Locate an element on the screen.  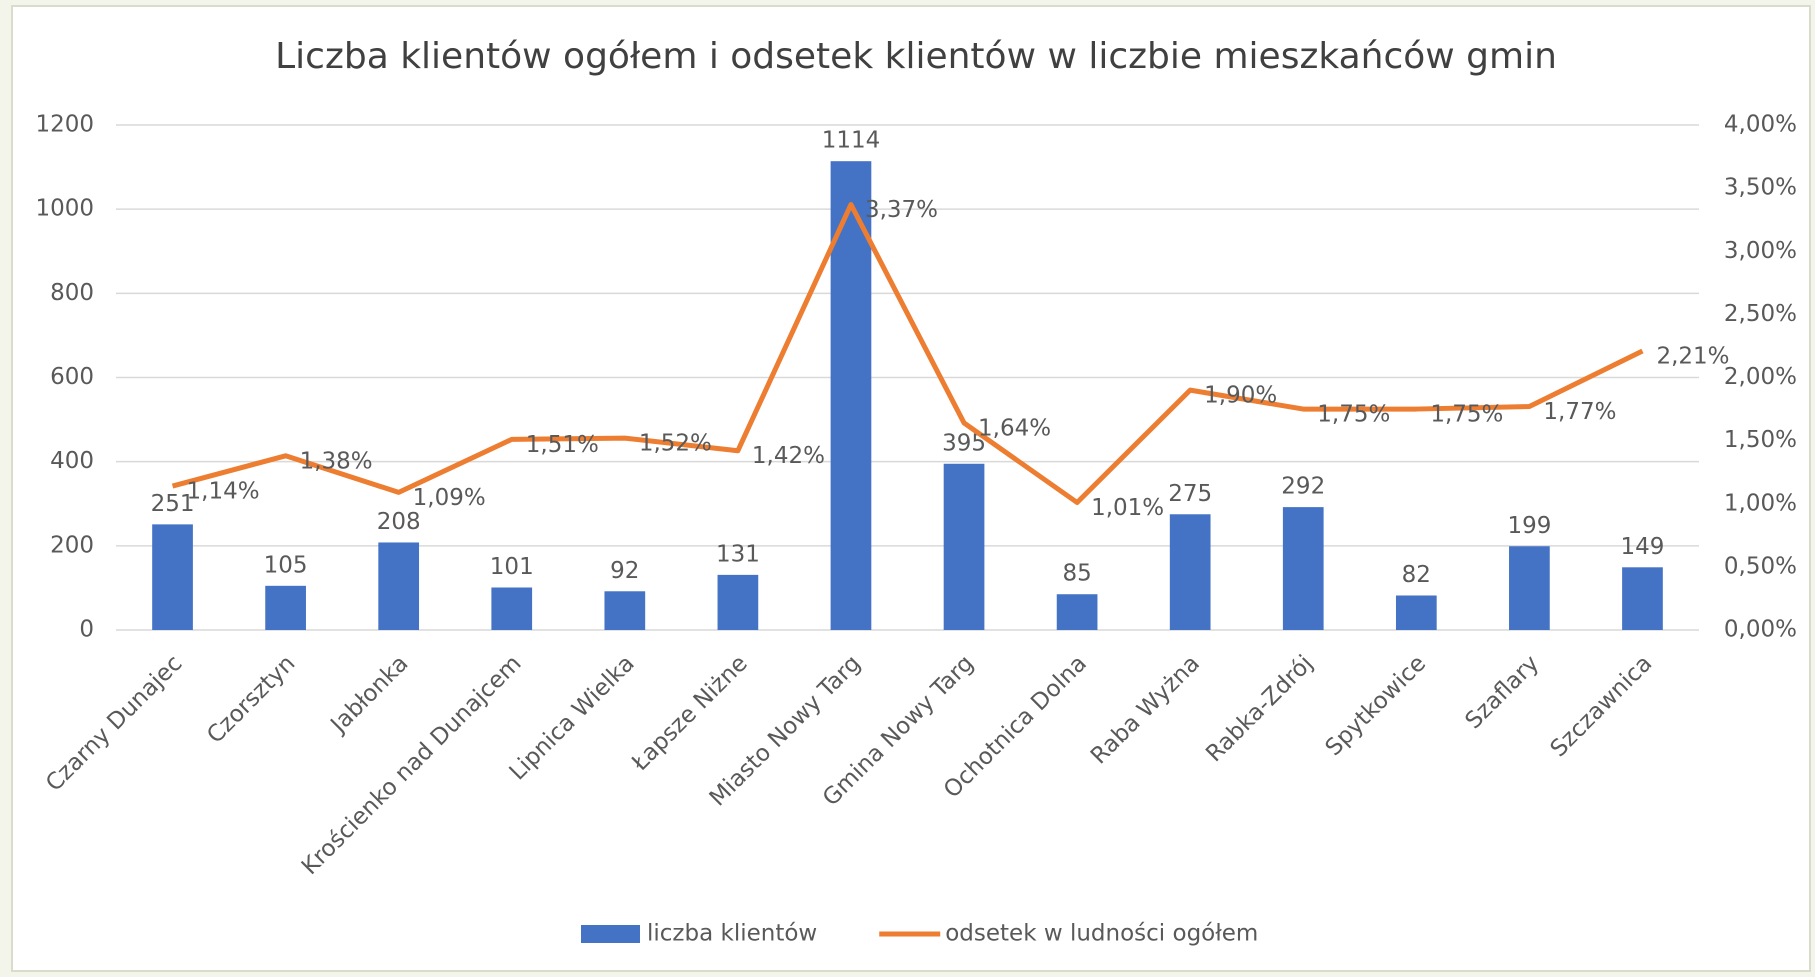
bar-value-label: 85 is located at coordinates (1076, 574).